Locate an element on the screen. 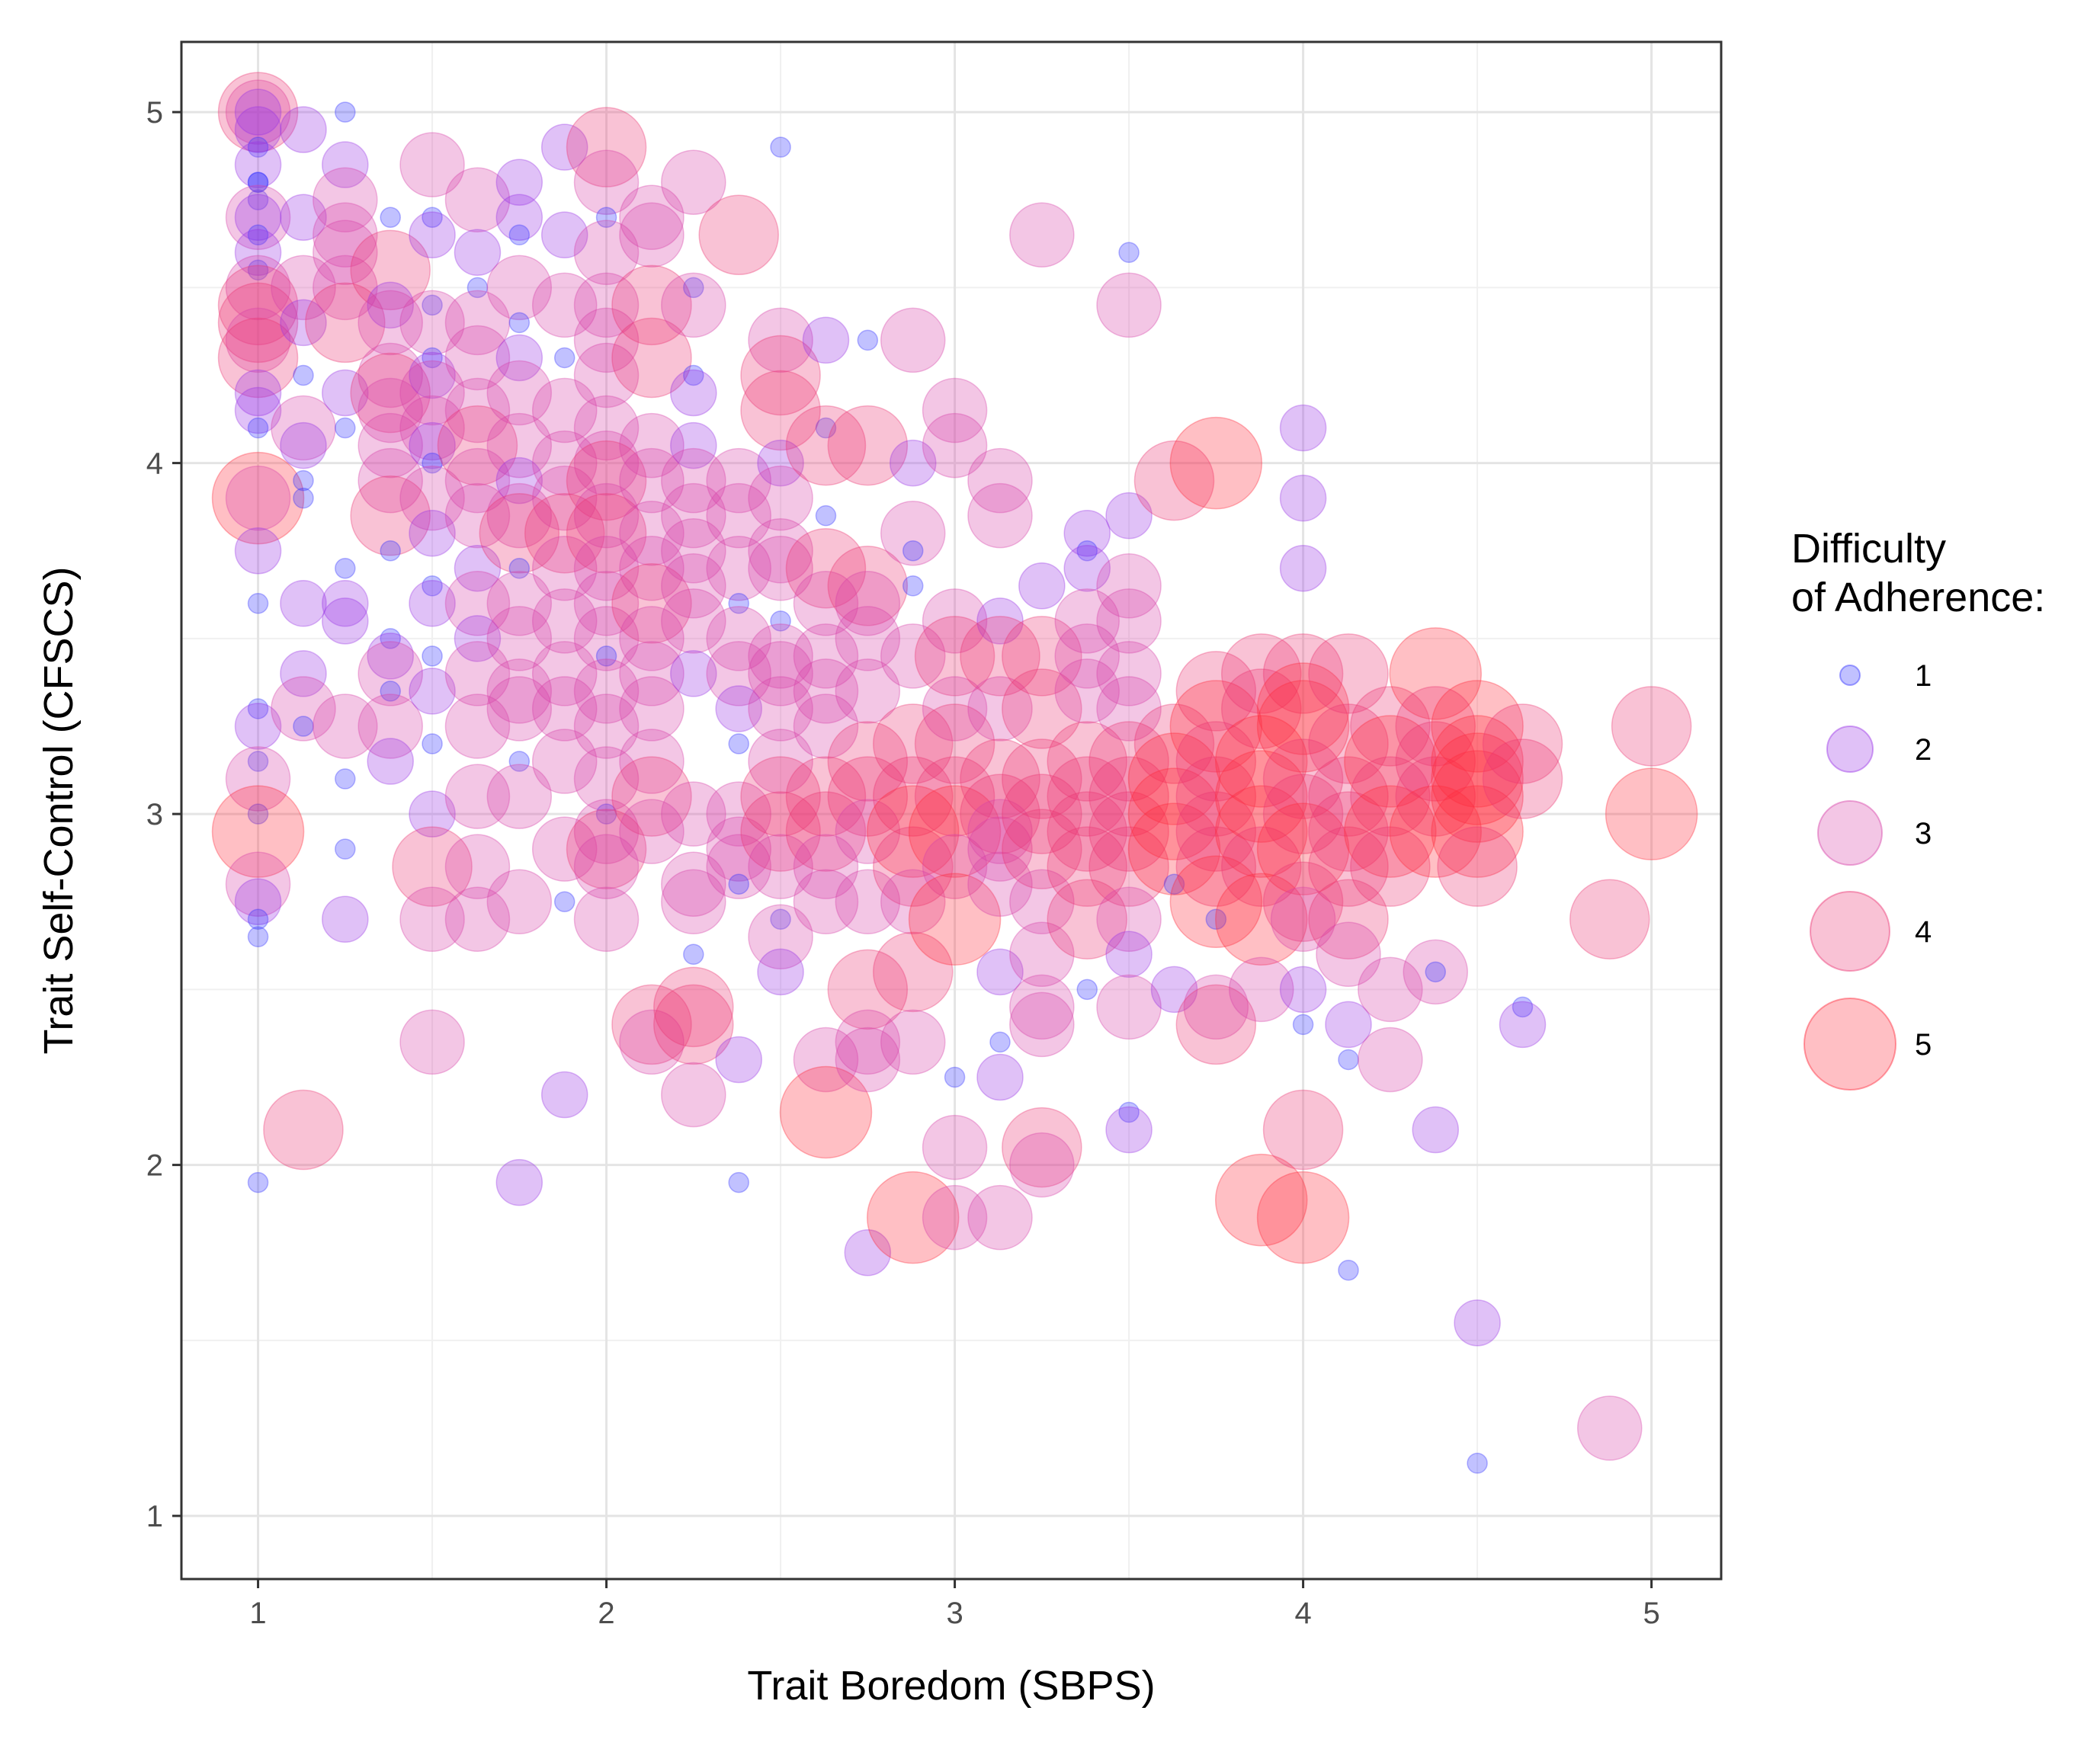  x-tick-label: 4 is located at coordinates (1302, 1613).